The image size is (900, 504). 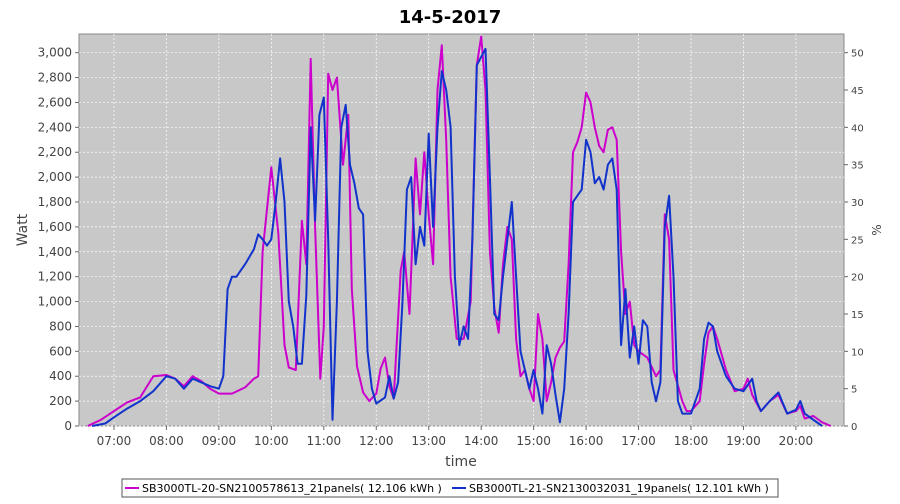 What do you see at coordinates (55, 78) in the screenshot?
I see `y-tick-label: 2,800` at bounding box center [55, 78].